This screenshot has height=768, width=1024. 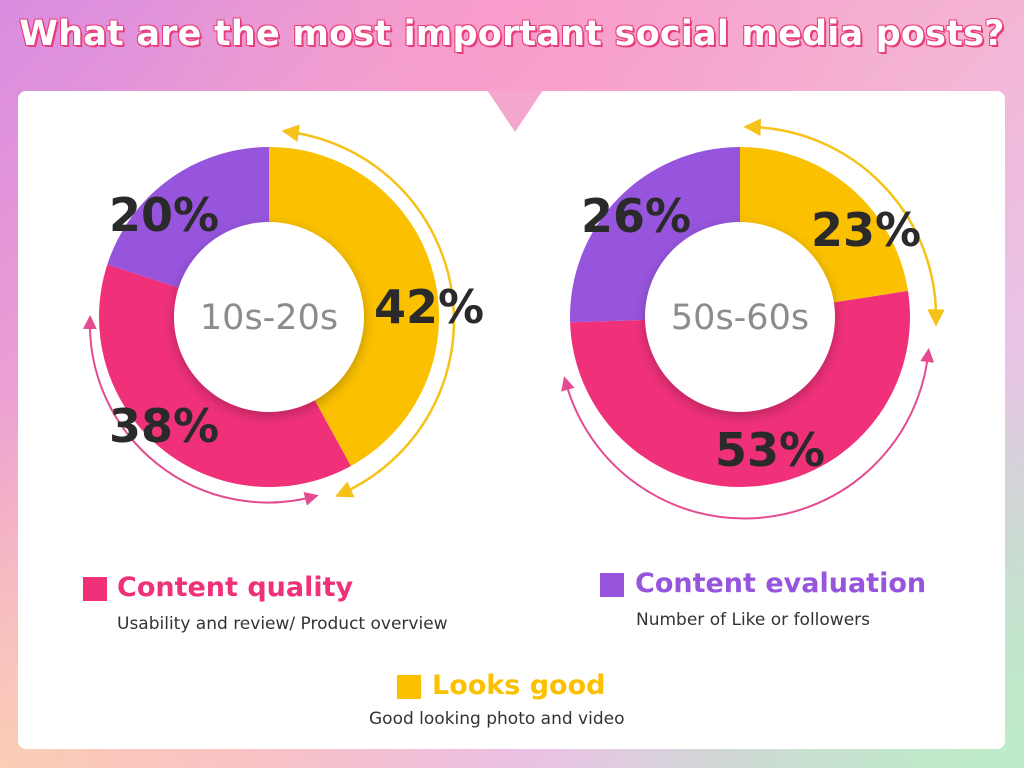 I want to click on center-label: 50s-60s, so click(x=740, y=318).